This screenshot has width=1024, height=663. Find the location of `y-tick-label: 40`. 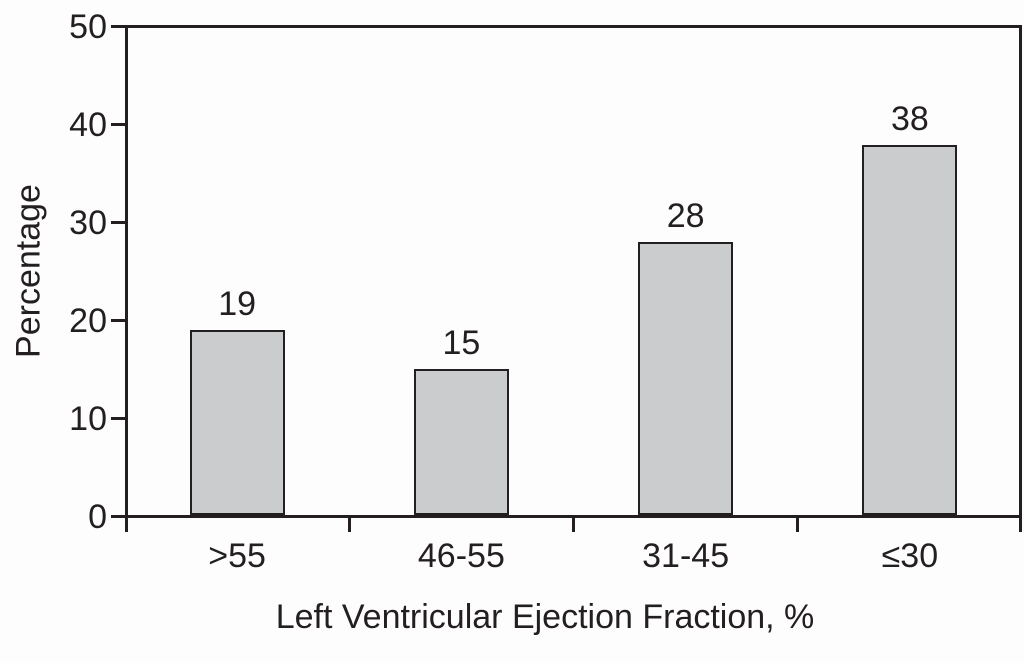

y-tick-label: 40 is located at coordinates (88, 124).